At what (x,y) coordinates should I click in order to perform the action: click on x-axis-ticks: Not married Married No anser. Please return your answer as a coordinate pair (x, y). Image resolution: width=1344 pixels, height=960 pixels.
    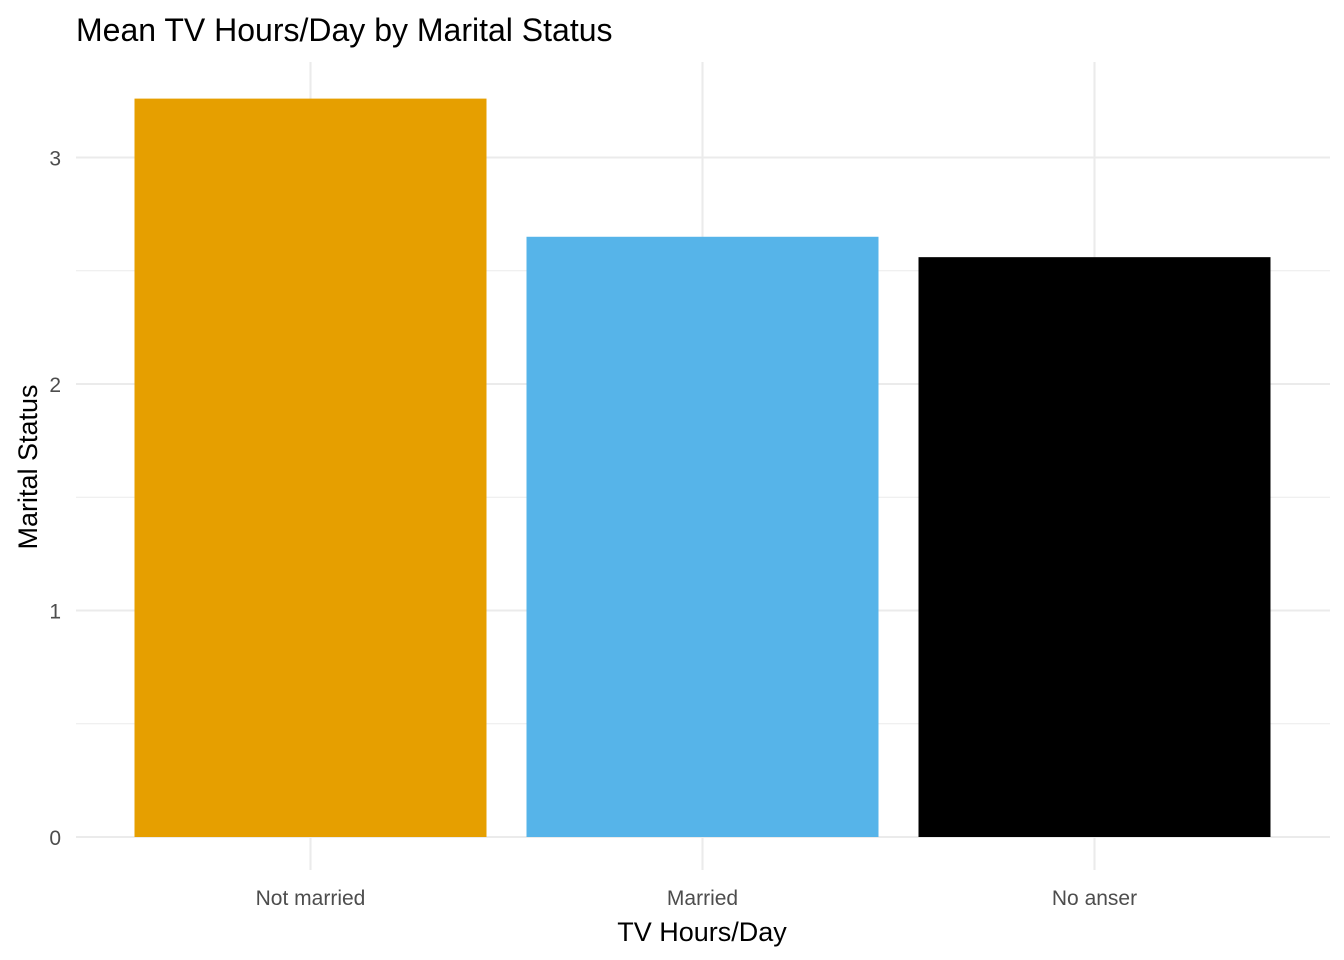
    Looking at the image, I should click on (696, 898).